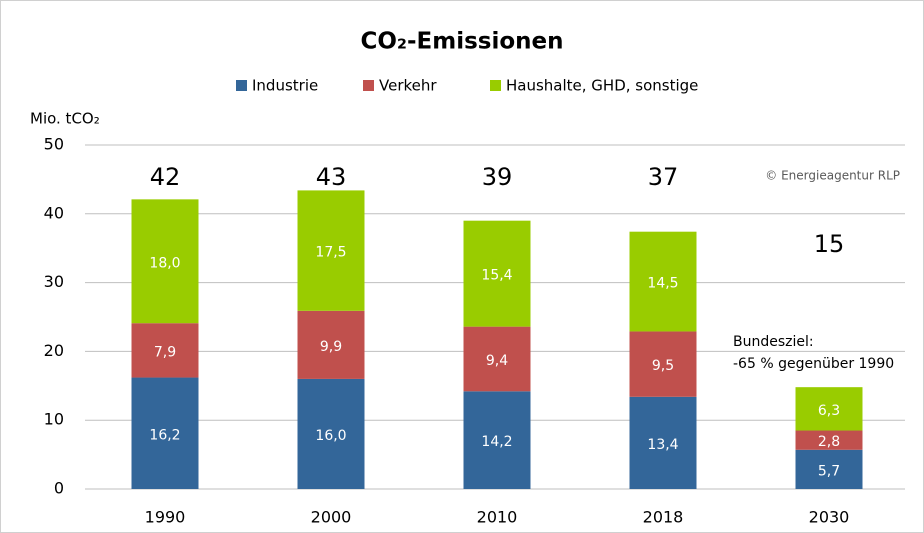 This screenshot has width=924, height=533. Describe the element at coordinates (832, 176) in the screenshot. I see `source: © Energieagentur RLP` at that location.